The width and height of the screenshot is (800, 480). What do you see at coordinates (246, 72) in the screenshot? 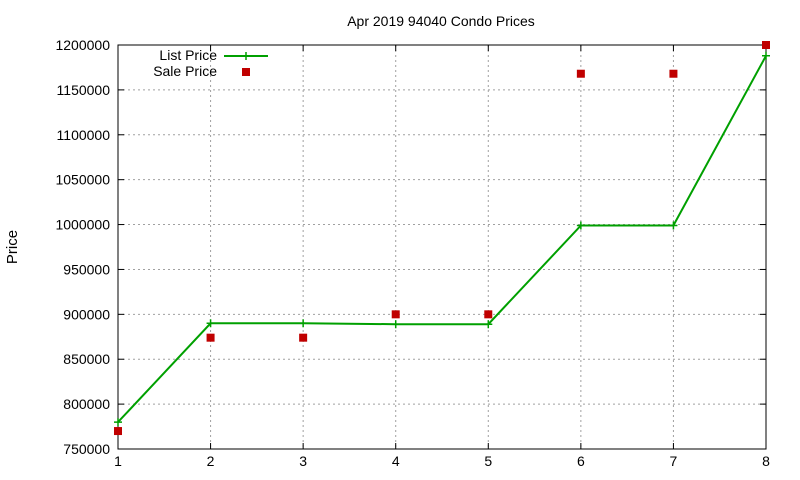
I see `legend-marker-sale-price` at bounding box center [246, 72].